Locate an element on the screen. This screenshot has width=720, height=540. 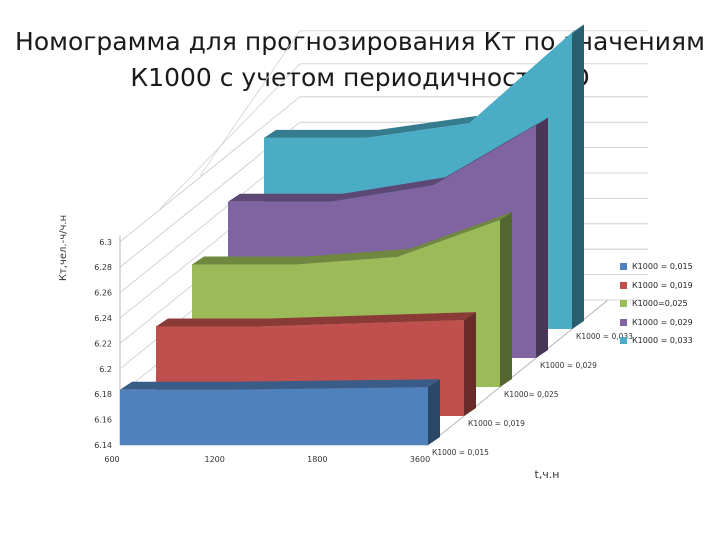
legend-label: К1000 = 0,019 is located at coordinates (662, 285).